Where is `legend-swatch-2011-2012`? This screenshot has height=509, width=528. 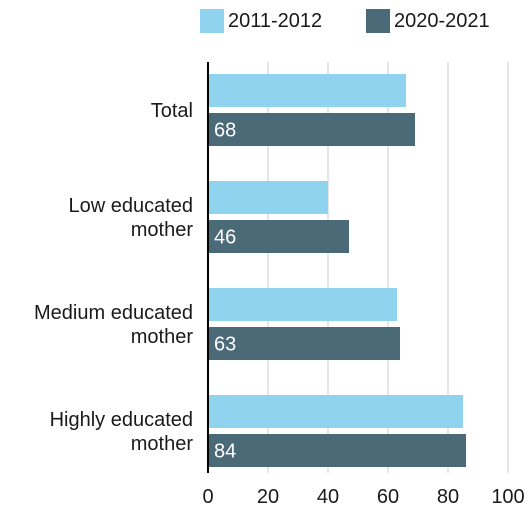 legend-swatch-2011-2012 is located at coordinates (212, 21).